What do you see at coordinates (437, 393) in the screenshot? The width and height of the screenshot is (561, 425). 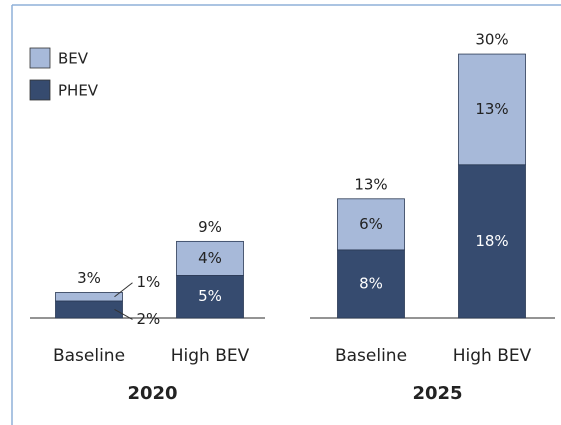 I see `group-label: 2025` at bounding box center [437, 393].